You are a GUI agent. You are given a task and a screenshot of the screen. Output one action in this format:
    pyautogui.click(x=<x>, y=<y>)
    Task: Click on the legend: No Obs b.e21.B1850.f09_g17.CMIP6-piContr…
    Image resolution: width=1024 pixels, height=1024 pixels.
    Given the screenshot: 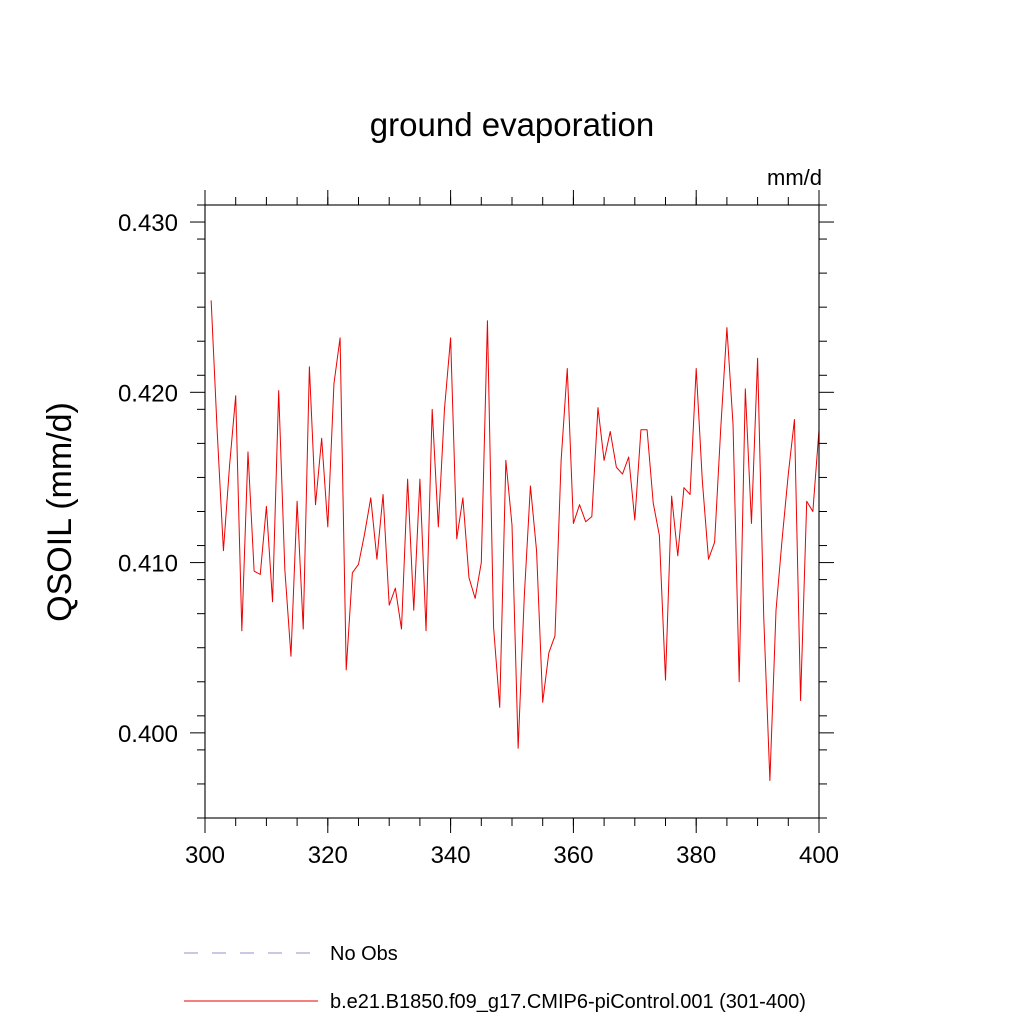 What is the action you would take?
    pyautogui.click(x=495, y=978)
    